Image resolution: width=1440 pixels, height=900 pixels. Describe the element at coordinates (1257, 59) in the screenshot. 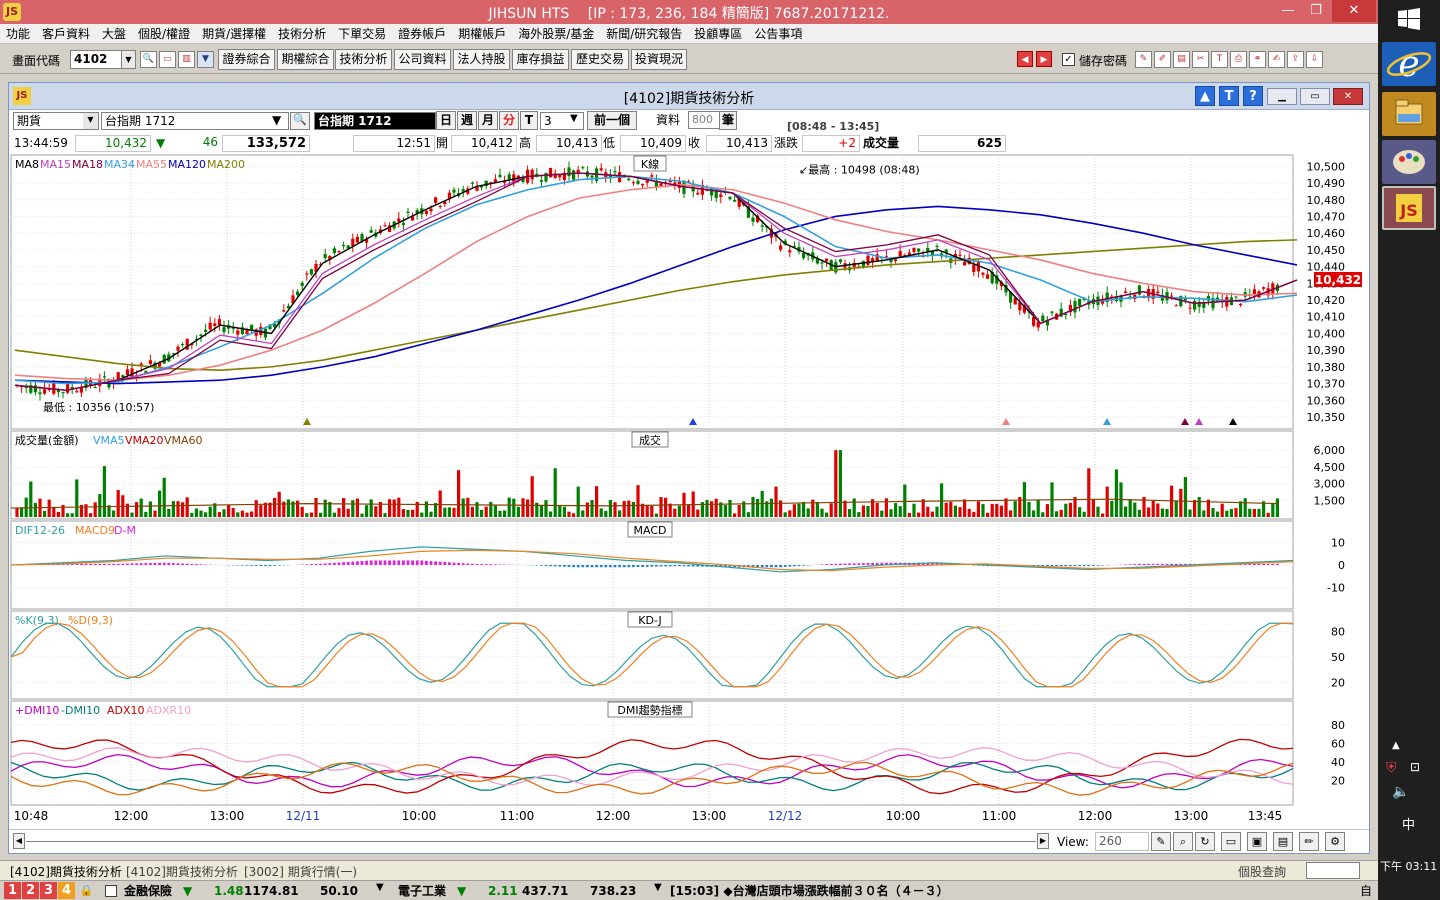

I see `tool-link-icon: ⚭` at that location.